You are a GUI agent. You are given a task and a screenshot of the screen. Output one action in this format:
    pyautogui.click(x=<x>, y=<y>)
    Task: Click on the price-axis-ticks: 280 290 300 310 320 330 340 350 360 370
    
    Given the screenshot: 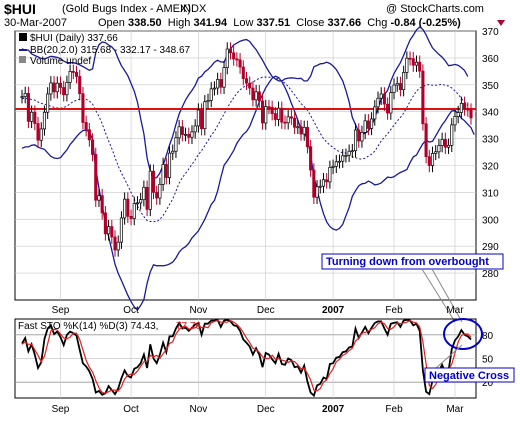 What is the action you would take?
    pyautogui.click(x=490, y=153)
    